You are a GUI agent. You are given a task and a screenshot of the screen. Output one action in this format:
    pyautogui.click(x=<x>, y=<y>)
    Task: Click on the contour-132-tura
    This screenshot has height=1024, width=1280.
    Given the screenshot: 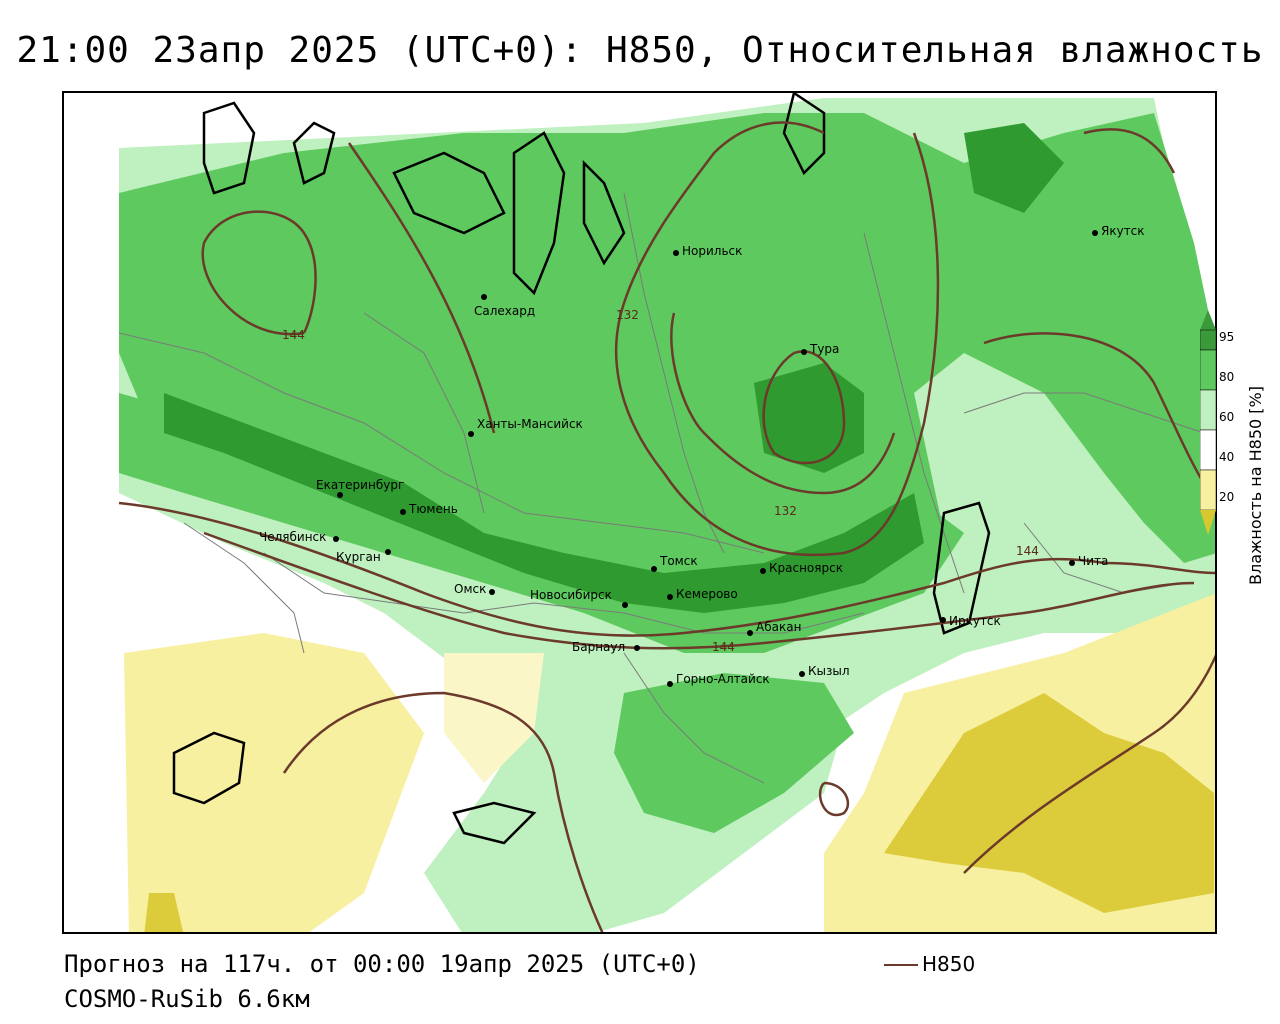 What is the action you would take?
    pyautogui.click(x=804, y=407)
    